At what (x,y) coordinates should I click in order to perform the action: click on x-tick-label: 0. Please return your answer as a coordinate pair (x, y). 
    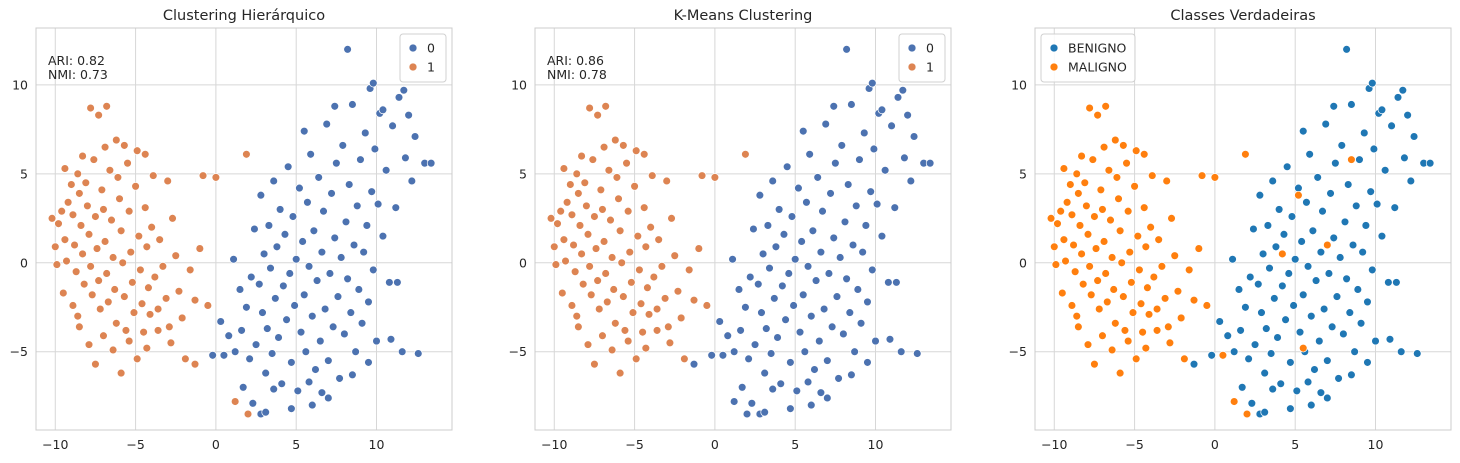
    Looking at the image, I should click on (216, 444).